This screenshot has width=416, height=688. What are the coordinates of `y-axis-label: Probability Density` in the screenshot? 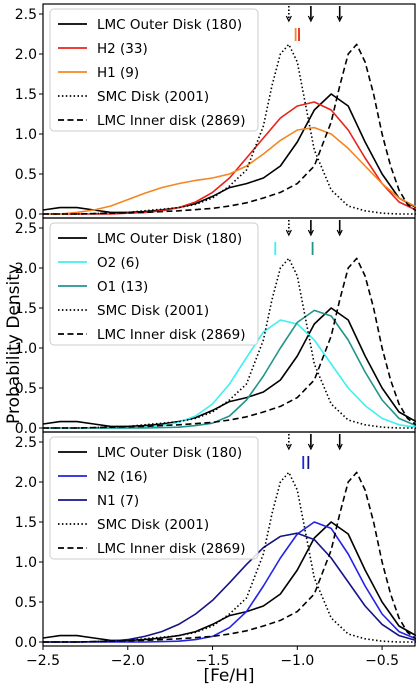 It's located at (14, 344).